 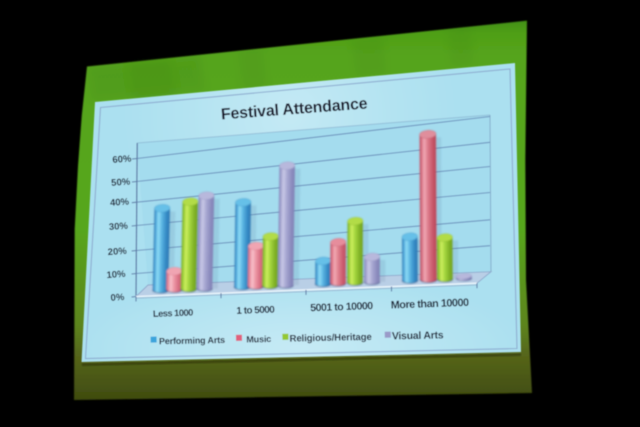 I want to click on svg-text: 10%, so click(x=116, y=275).